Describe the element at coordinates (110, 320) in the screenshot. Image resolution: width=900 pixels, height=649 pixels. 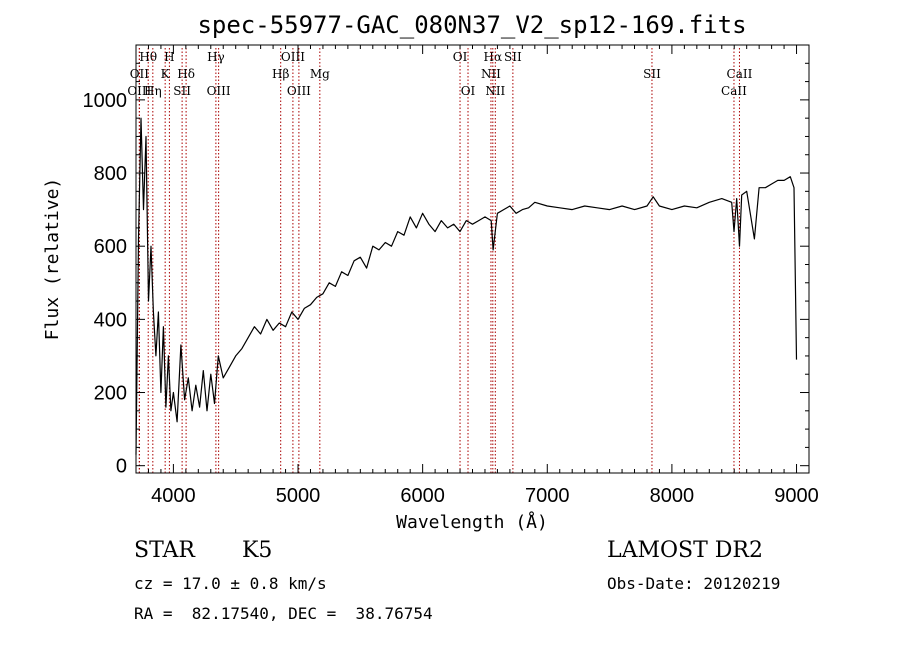
I see `y-tick-label-2: 400` at that location.